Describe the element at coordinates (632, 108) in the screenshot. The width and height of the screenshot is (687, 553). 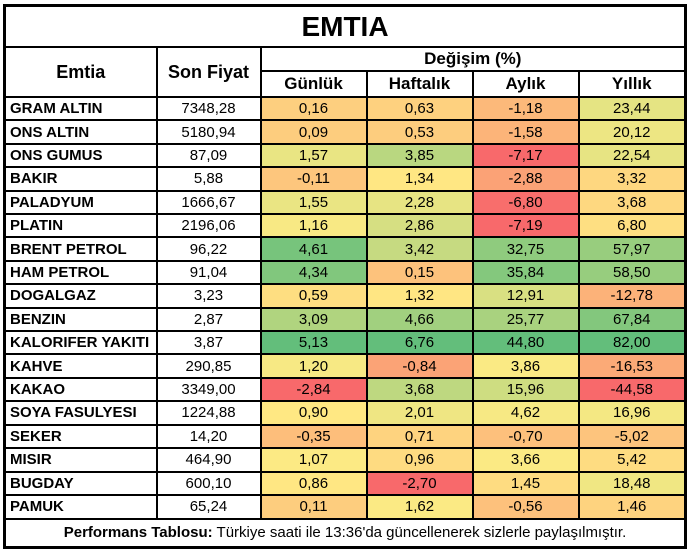
I see `change-cell: 23,44` at that location.